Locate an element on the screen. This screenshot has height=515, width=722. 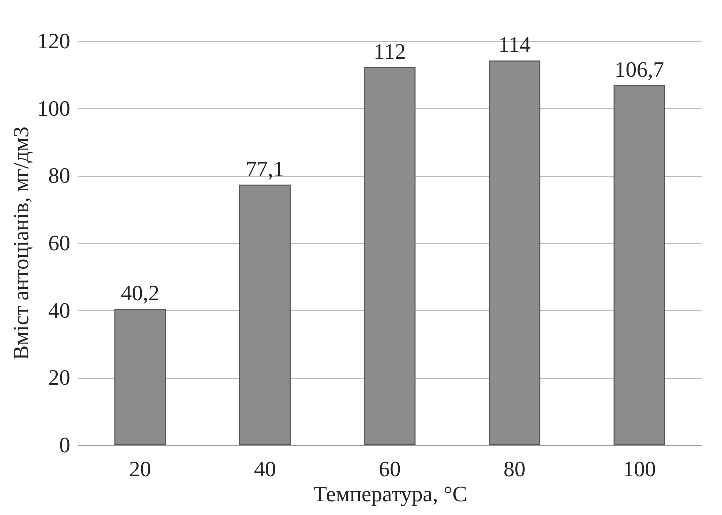
data-label: 106,7 is located at coordinates (639, 69).